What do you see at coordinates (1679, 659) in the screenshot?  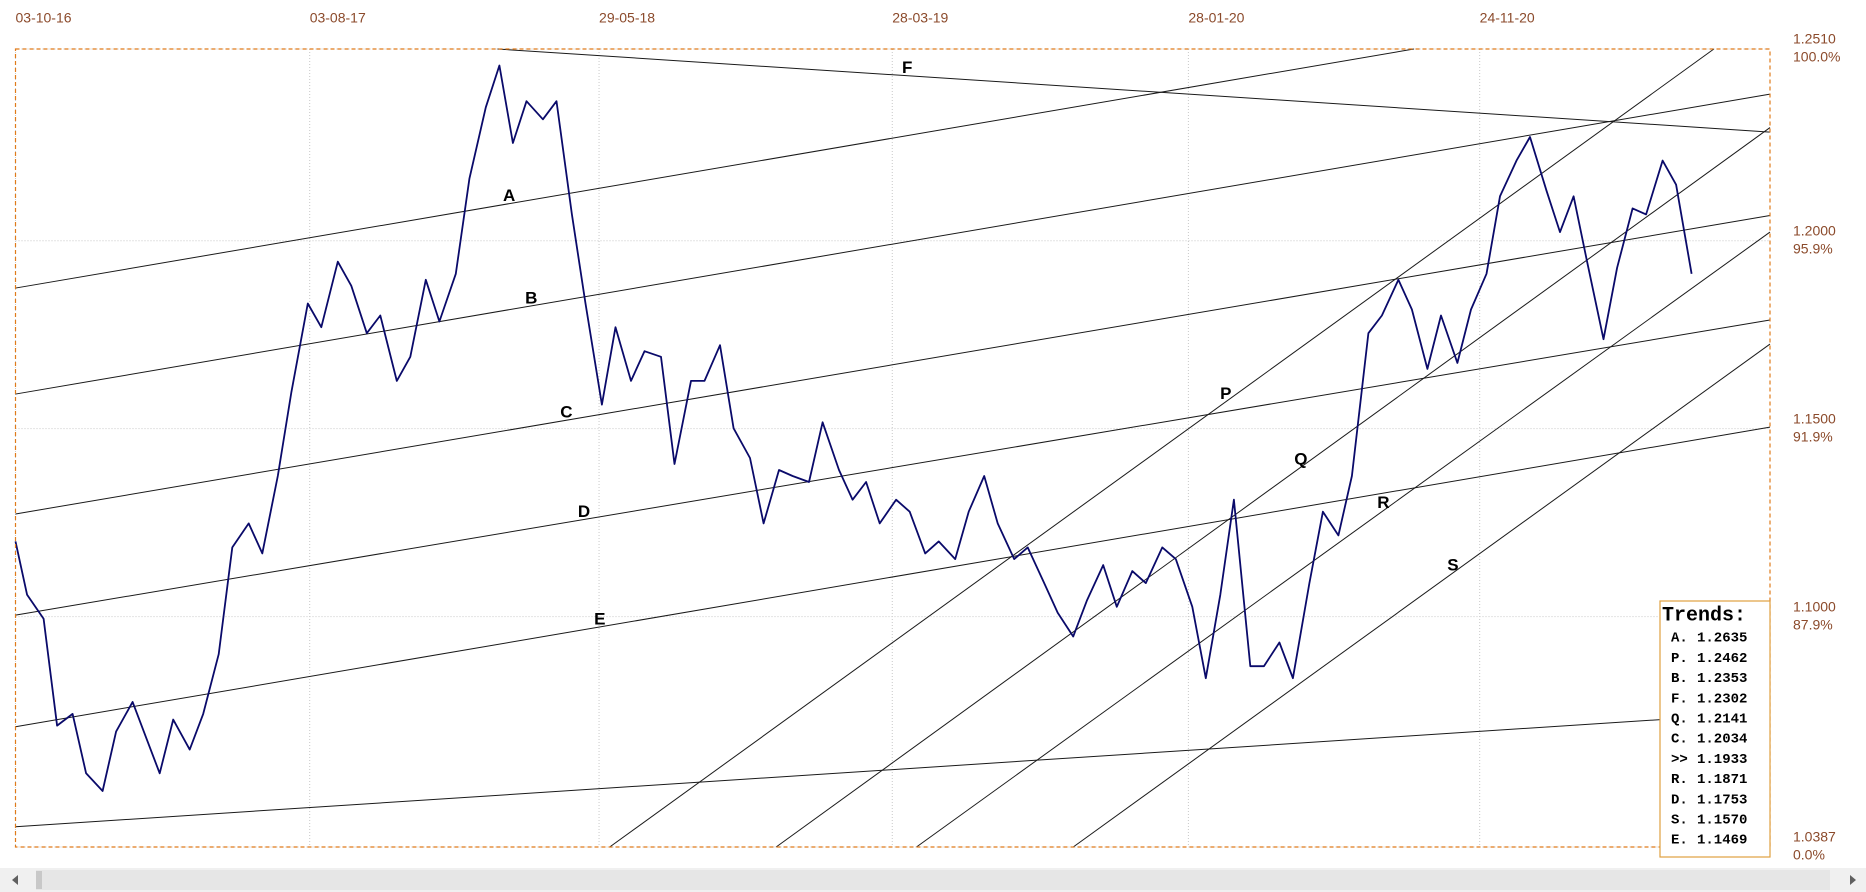 I see `trends-row-label: P.` at bounding box center [1679, 659].